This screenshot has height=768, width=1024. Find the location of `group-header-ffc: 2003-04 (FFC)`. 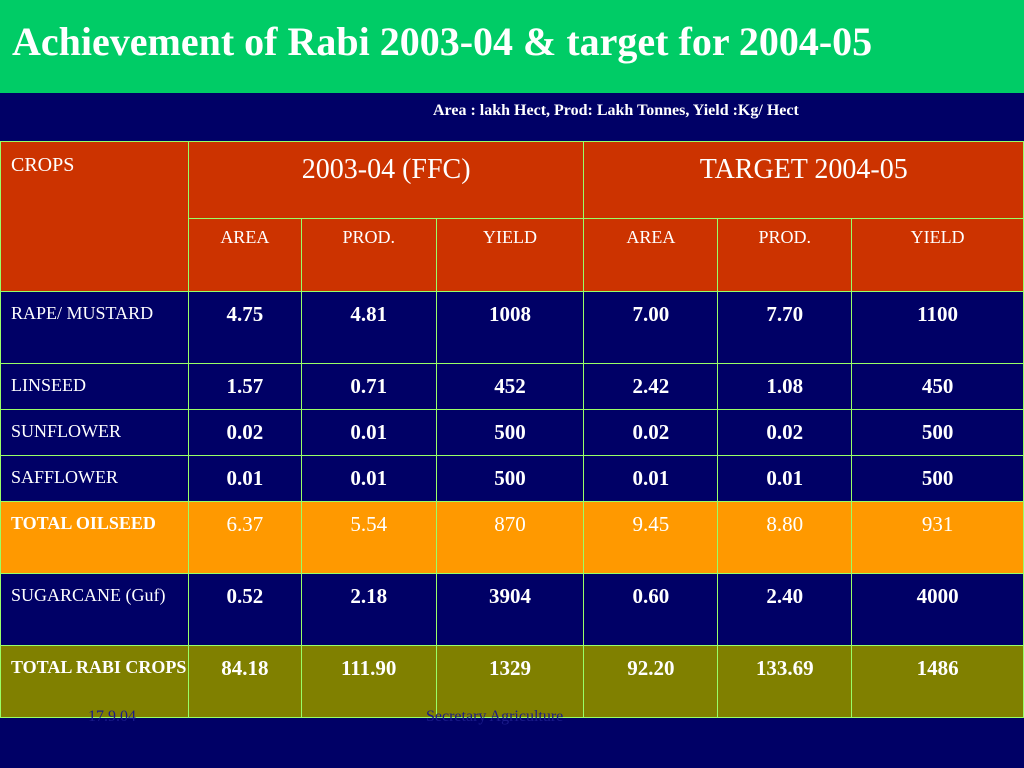

group-header-ffc: 2003-04 (FFC) is located at coordinates (386, 180).